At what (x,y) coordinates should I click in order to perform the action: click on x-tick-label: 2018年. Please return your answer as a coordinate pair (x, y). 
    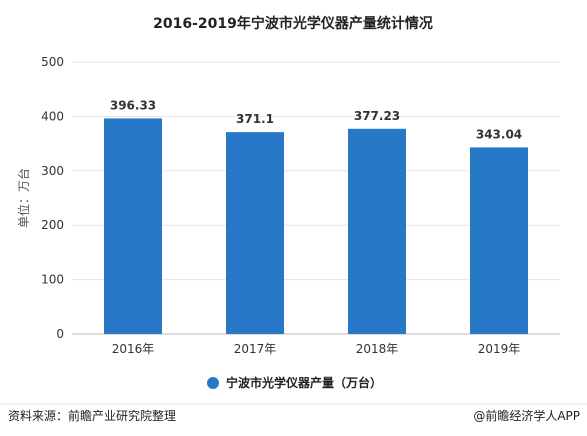
    Looking at the image, I should click on (377, 349).